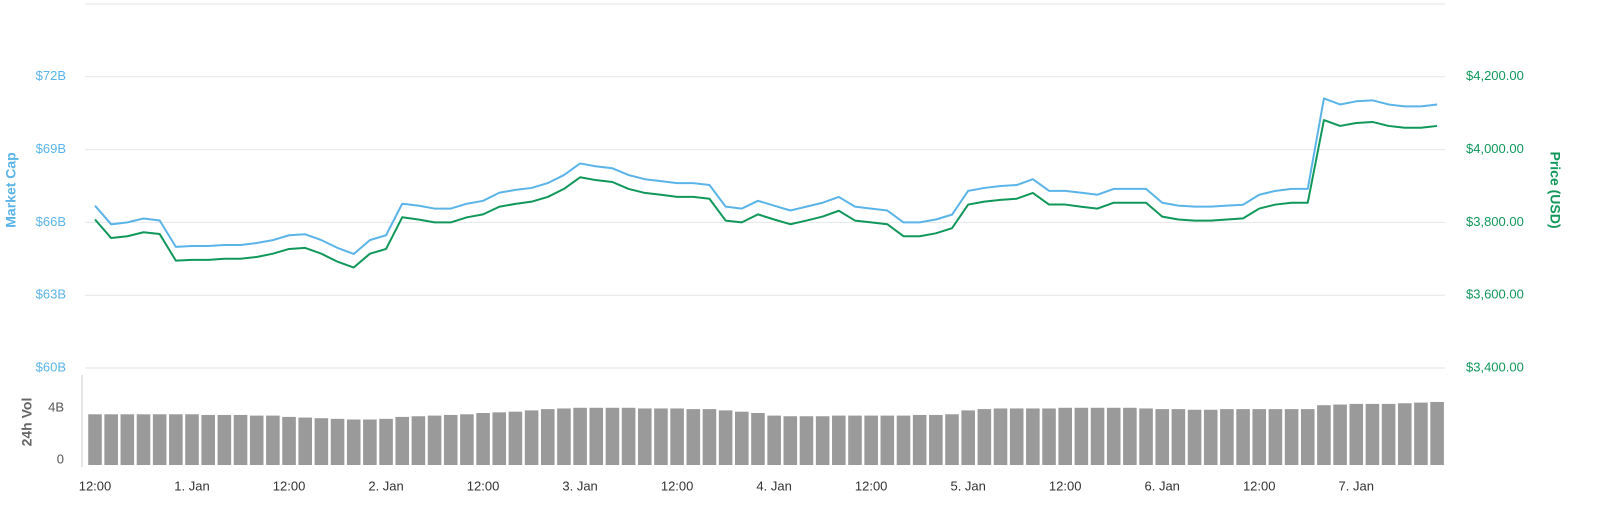  What do you see at coordinates (1162, 485) in the screenshot?
I see `x-tick-label: 6. Jan` at bounding box center [1162, 485].